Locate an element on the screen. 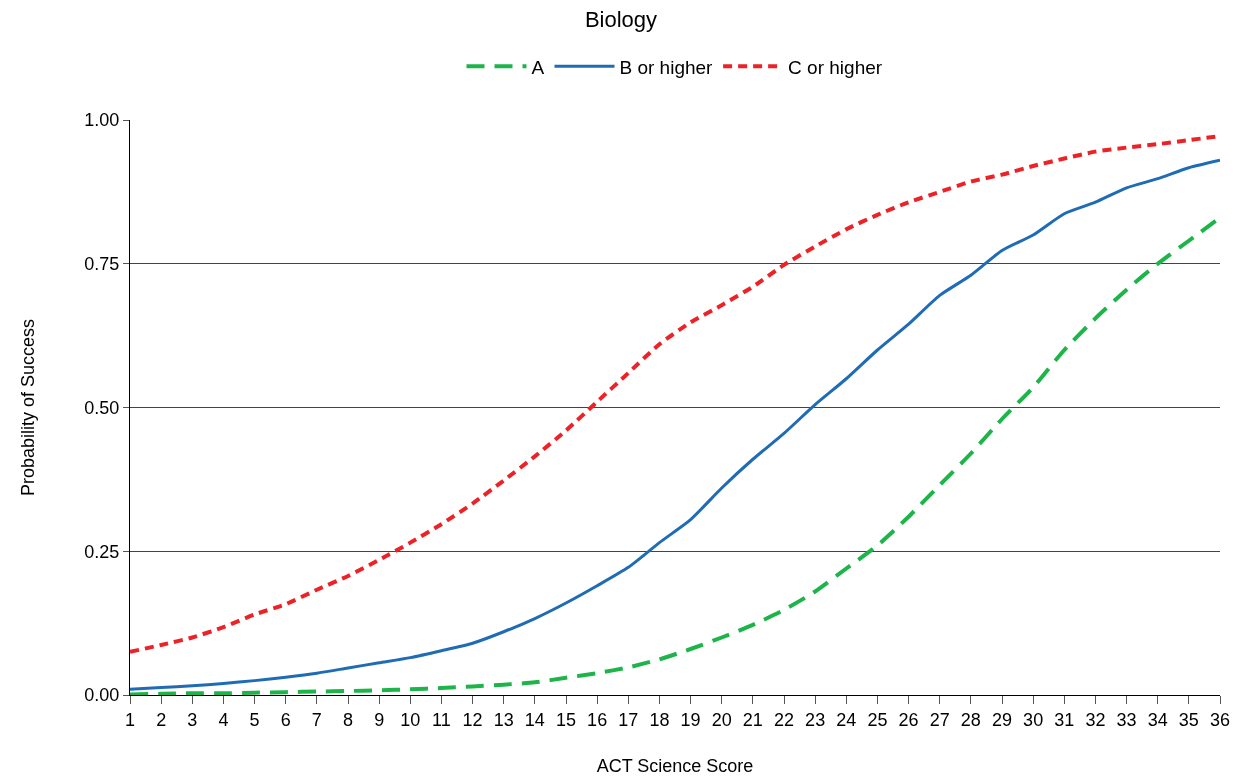  x-tick-label: 31 is located at coordinates (1064, 719).